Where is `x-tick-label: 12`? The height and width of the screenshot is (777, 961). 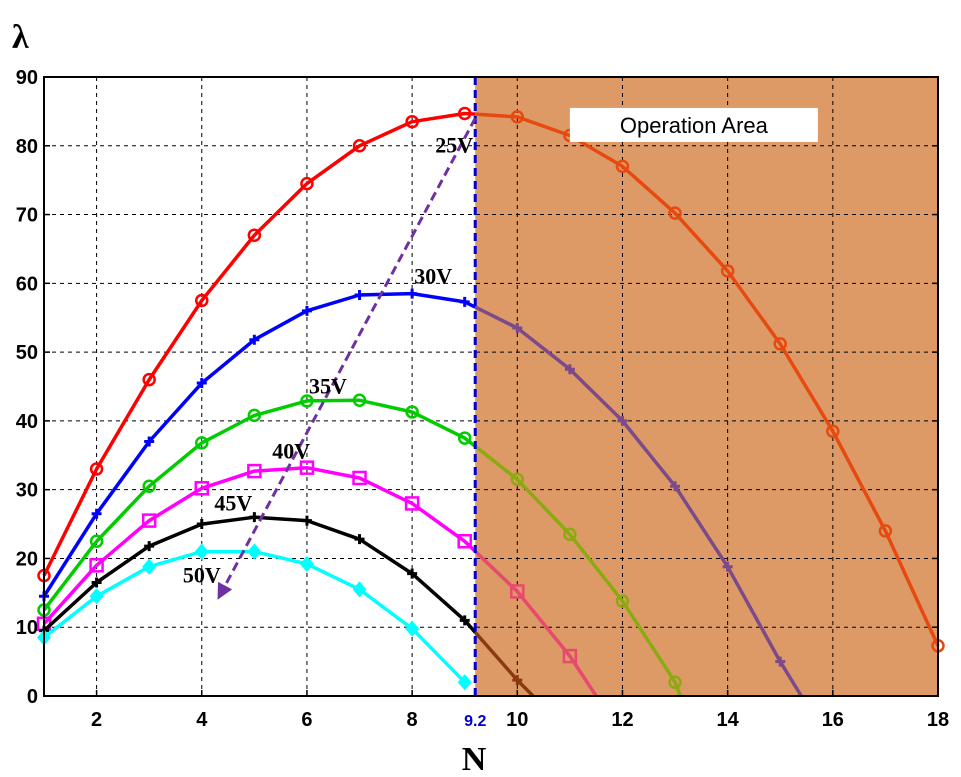 x-tick-label: 12 is located at coordinates (622, 720).